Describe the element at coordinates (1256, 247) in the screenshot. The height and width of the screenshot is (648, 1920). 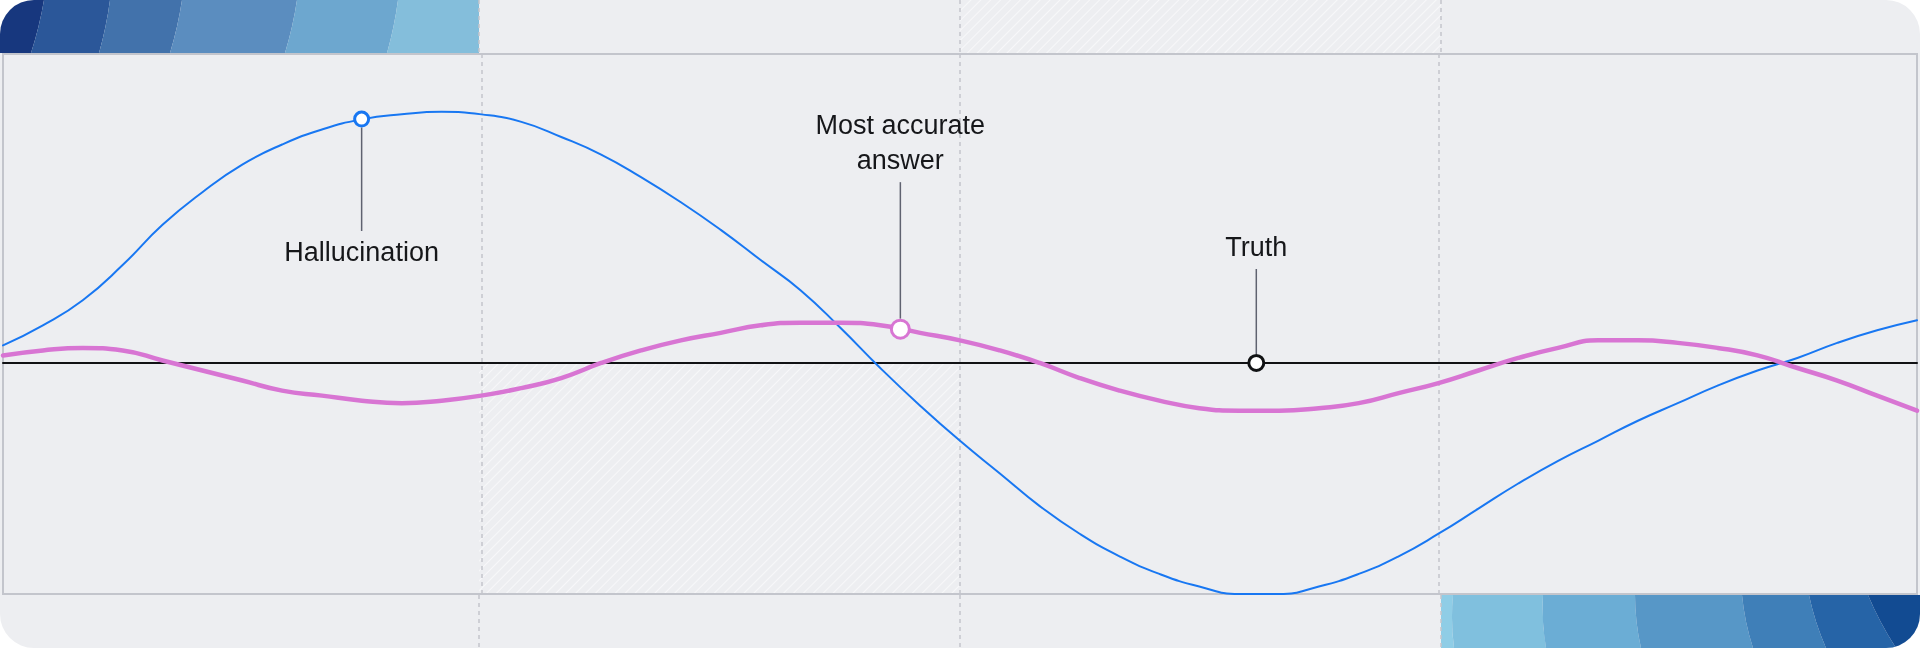
I see `annotation: Truth` at that location.